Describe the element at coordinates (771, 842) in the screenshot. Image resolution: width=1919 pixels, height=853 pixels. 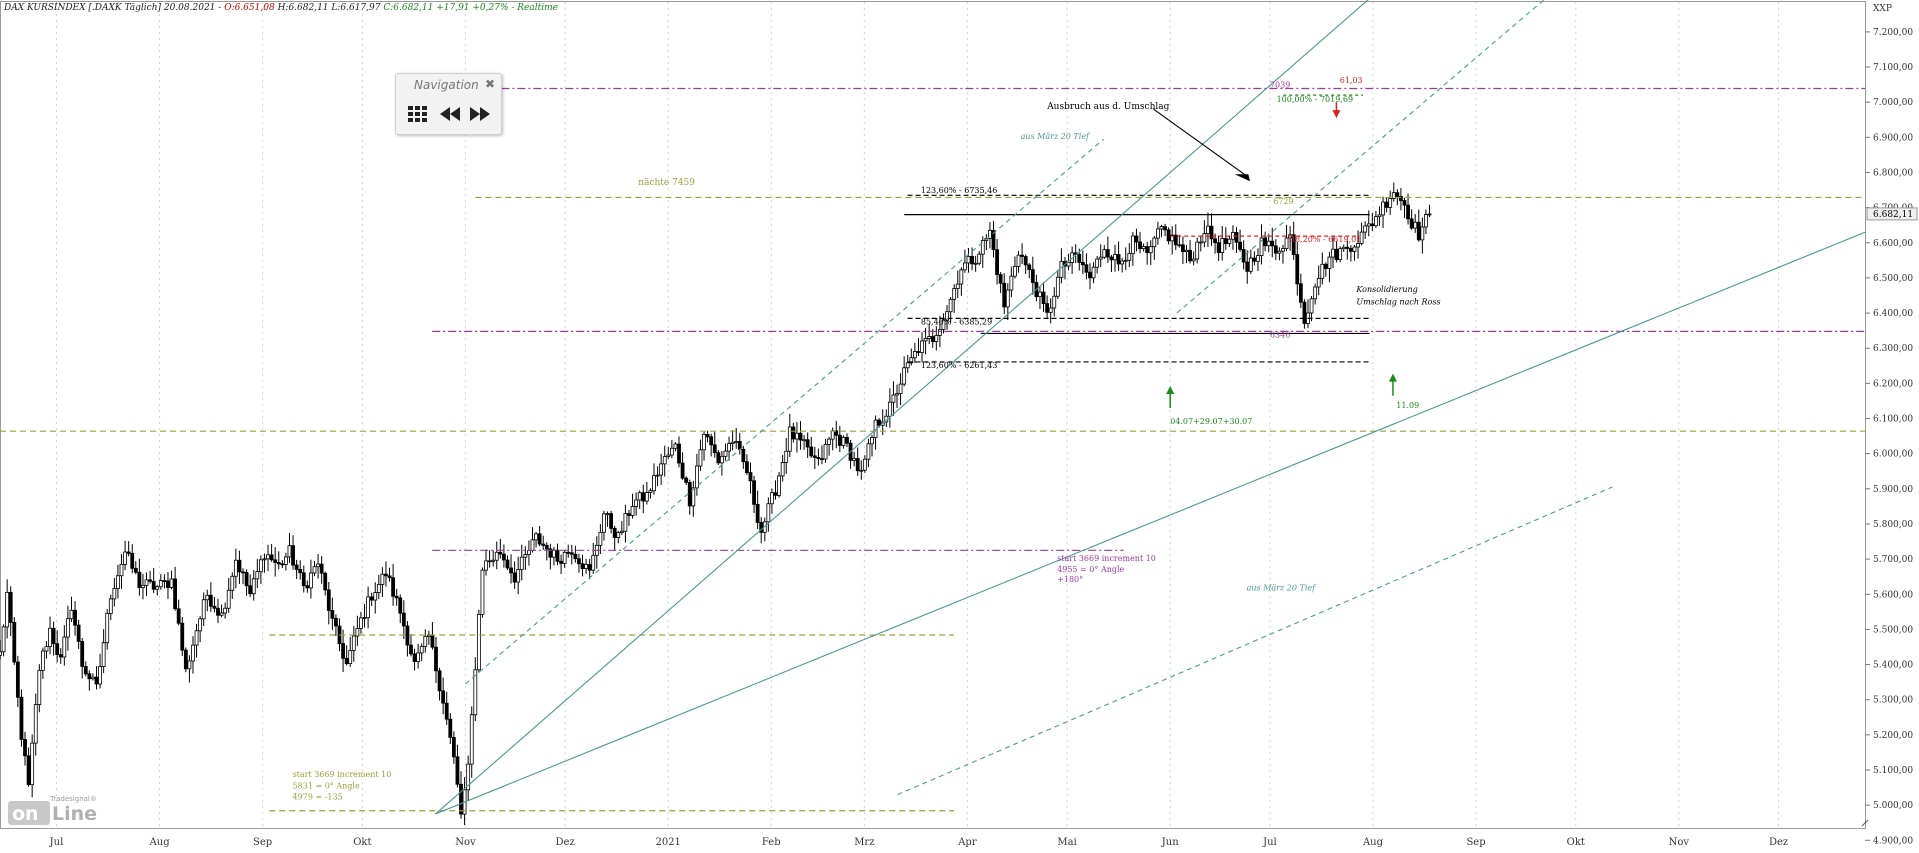
I see `x-tick-label: Feb` at that location.